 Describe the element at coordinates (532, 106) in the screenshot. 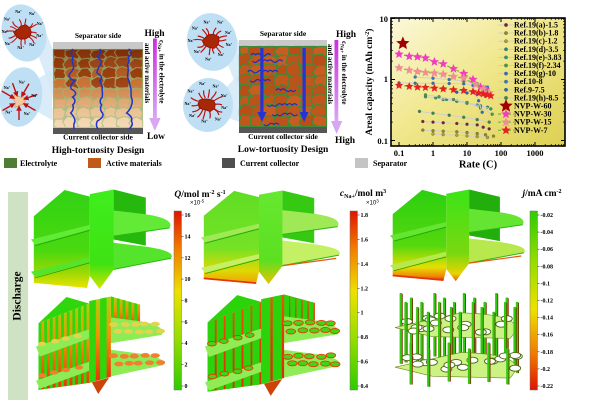

I see `svg-text: NVP-W-60` at that location.